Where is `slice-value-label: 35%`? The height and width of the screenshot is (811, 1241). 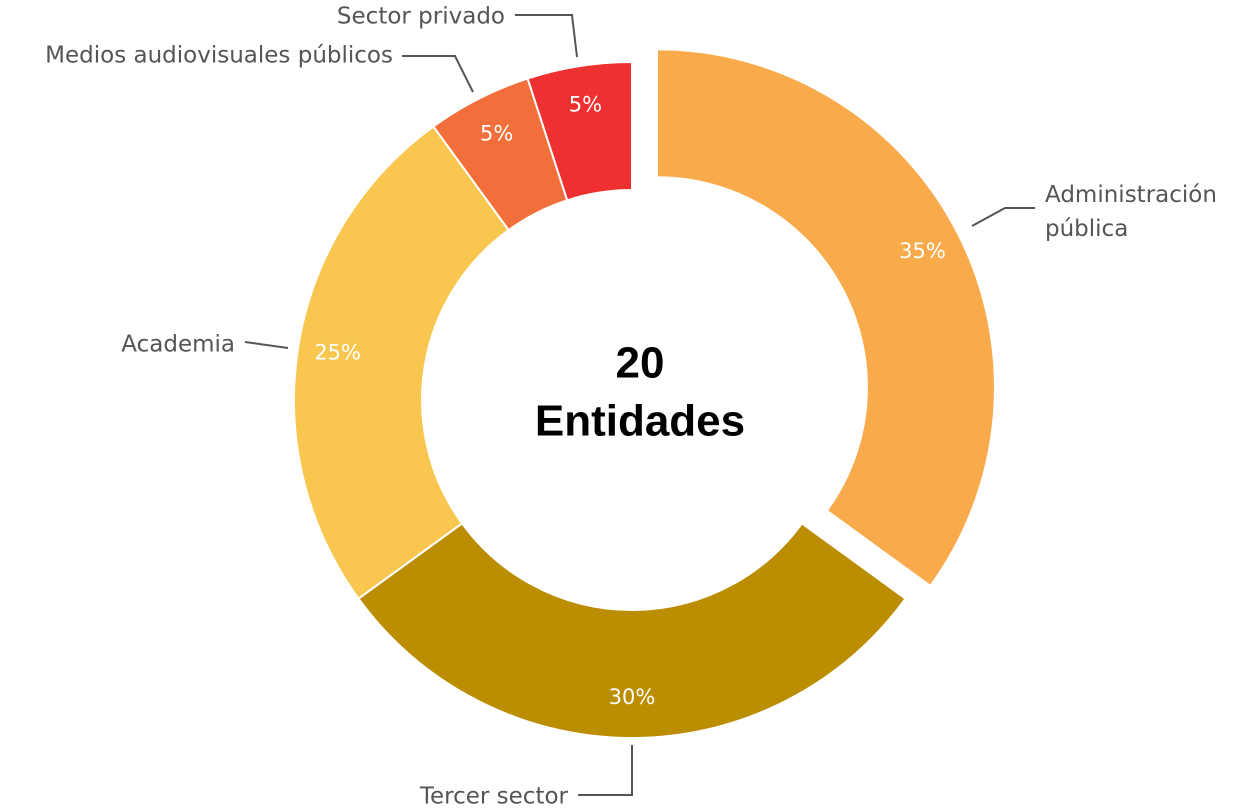 slice-value-label: 35% is located at coordinates (922, 251).